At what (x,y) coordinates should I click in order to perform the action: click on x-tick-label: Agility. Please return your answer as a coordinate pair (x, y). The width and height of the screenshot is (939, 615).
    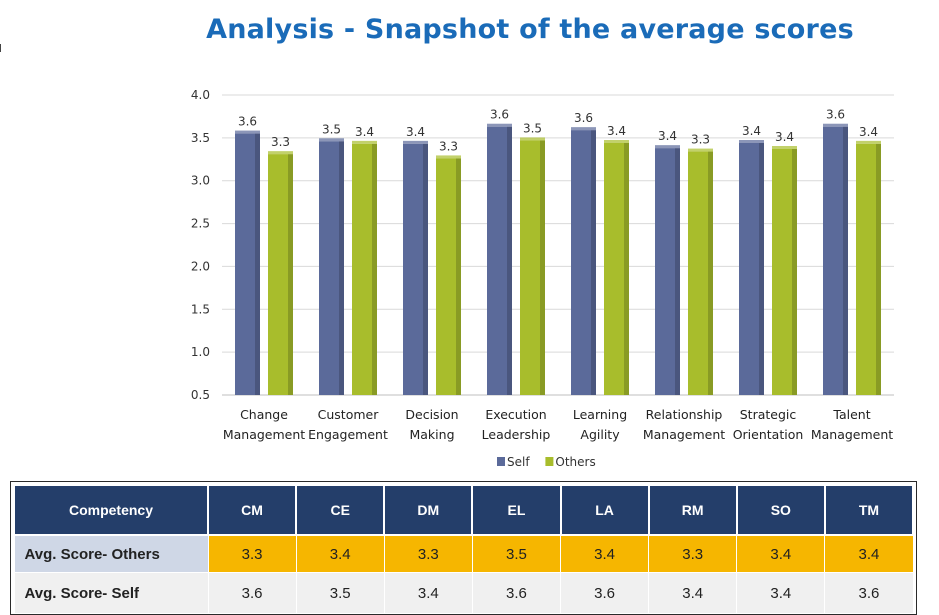
    Looking at the image, I should click on (600, 434).